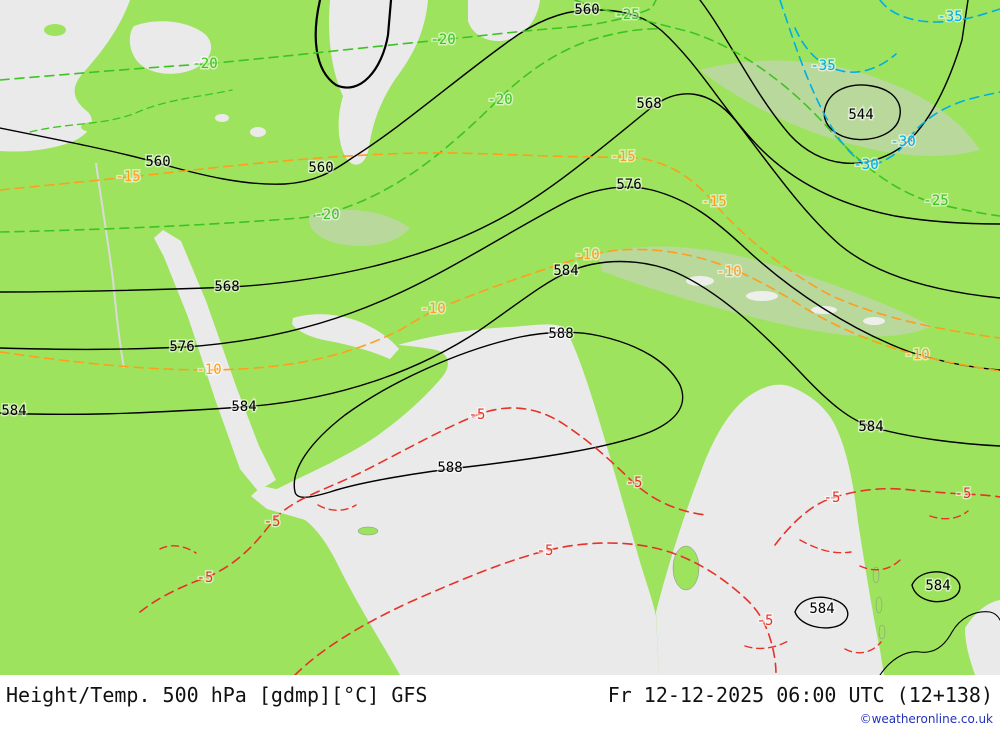 This screenshot has width=1000, height=733. Describe the element at coordinates (359, 227) in the screenshot. I see `zagros-terrain` at that location.